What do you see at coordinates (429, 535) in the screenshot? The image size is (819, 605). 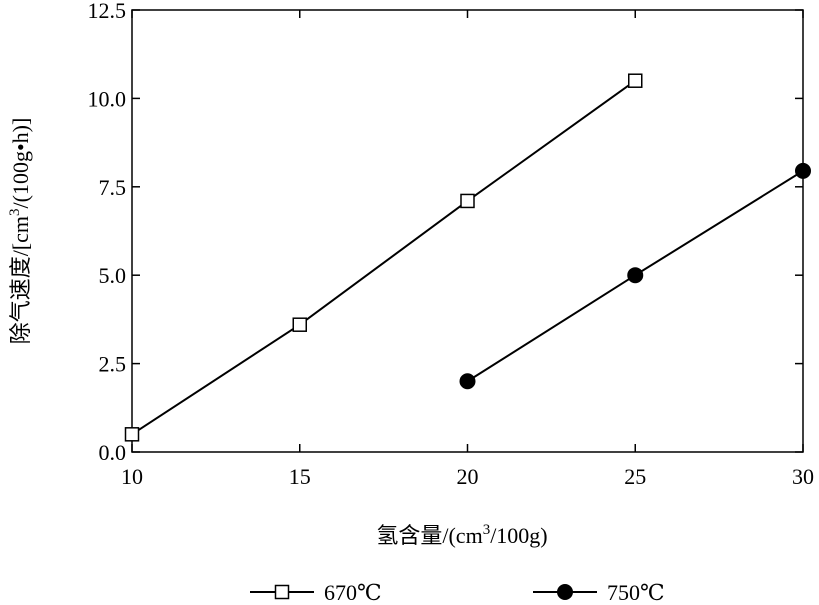 I see `axis-title-part: 氢含量/(cm` at bounding box center [429, 535].